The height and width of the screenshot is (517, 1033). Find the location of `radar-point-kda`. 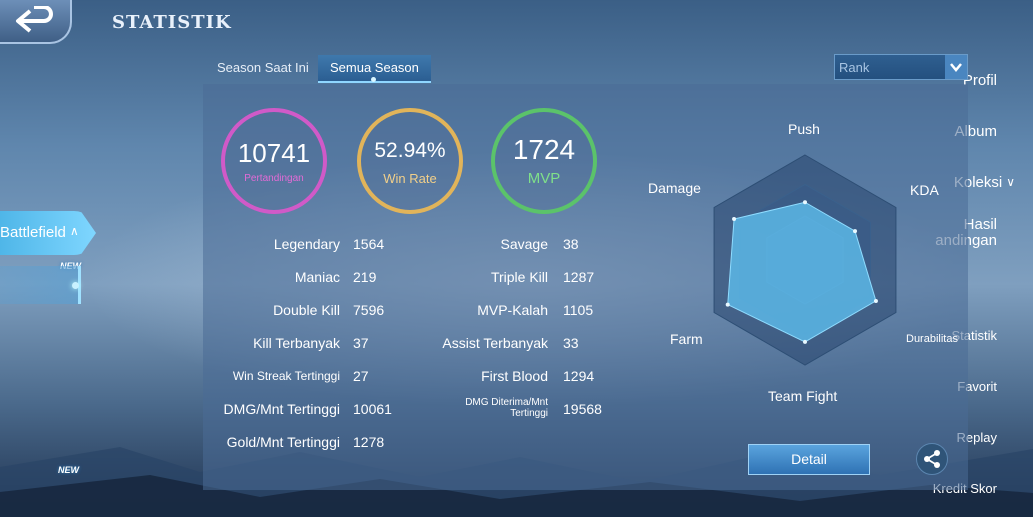

radar-point-kda is located at coordinates (855, 231).